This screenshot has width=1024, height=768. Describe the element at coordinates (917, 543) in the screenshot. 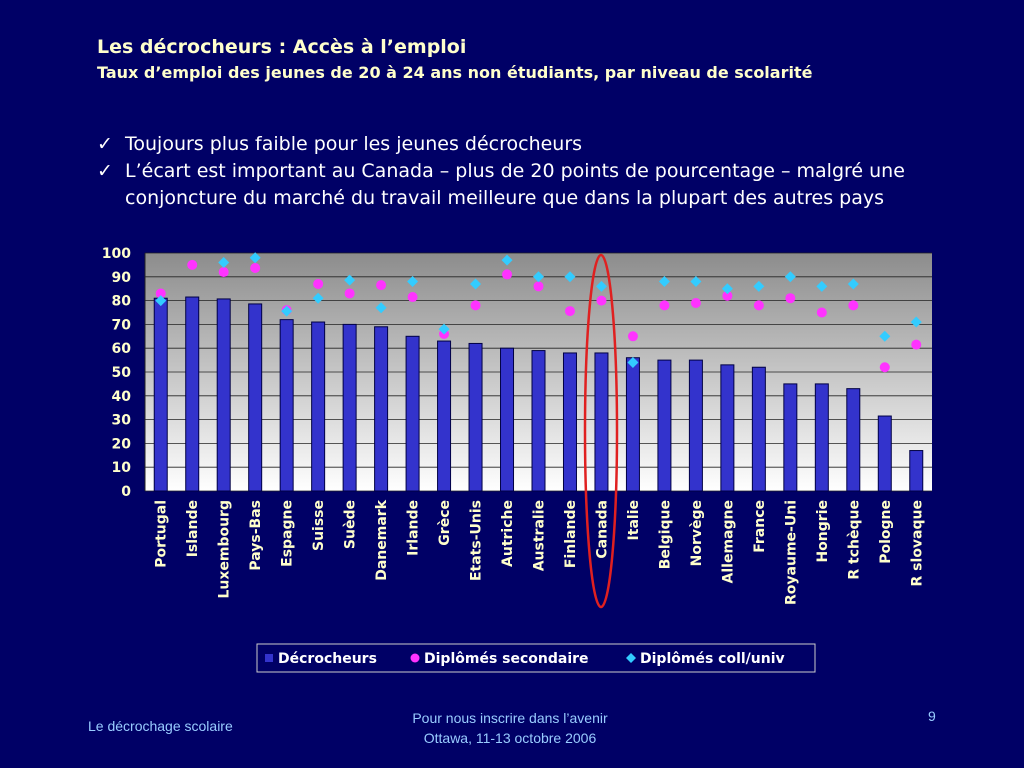

I see `x-tick-label: R slovaque` at that location.